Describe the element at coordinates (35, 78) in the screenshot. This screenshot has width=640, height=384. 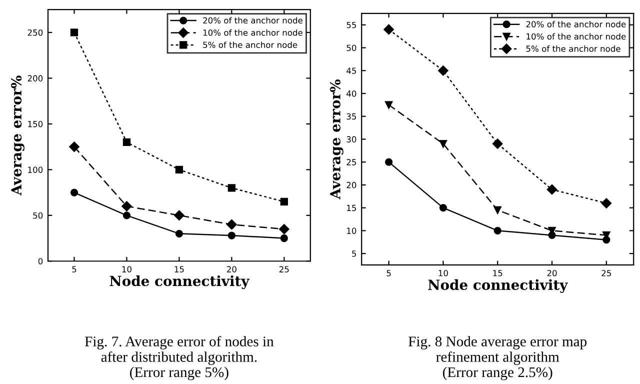
I see `y-tick-label: 200` at that location.